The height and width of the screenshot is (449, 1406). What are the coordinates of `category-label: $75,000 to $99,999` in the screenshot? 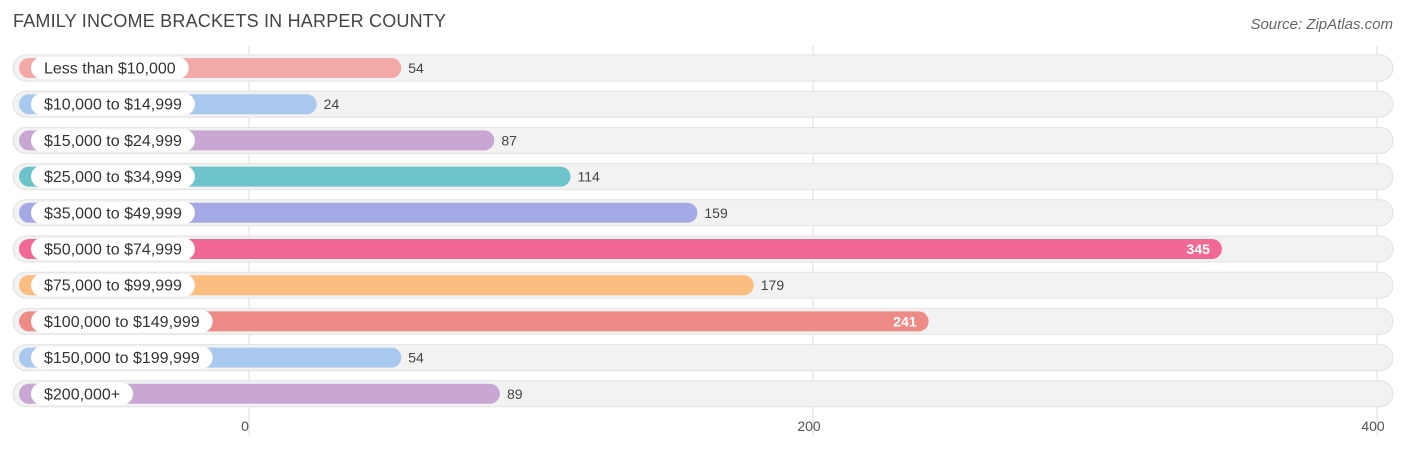 It's located at (113, 286).